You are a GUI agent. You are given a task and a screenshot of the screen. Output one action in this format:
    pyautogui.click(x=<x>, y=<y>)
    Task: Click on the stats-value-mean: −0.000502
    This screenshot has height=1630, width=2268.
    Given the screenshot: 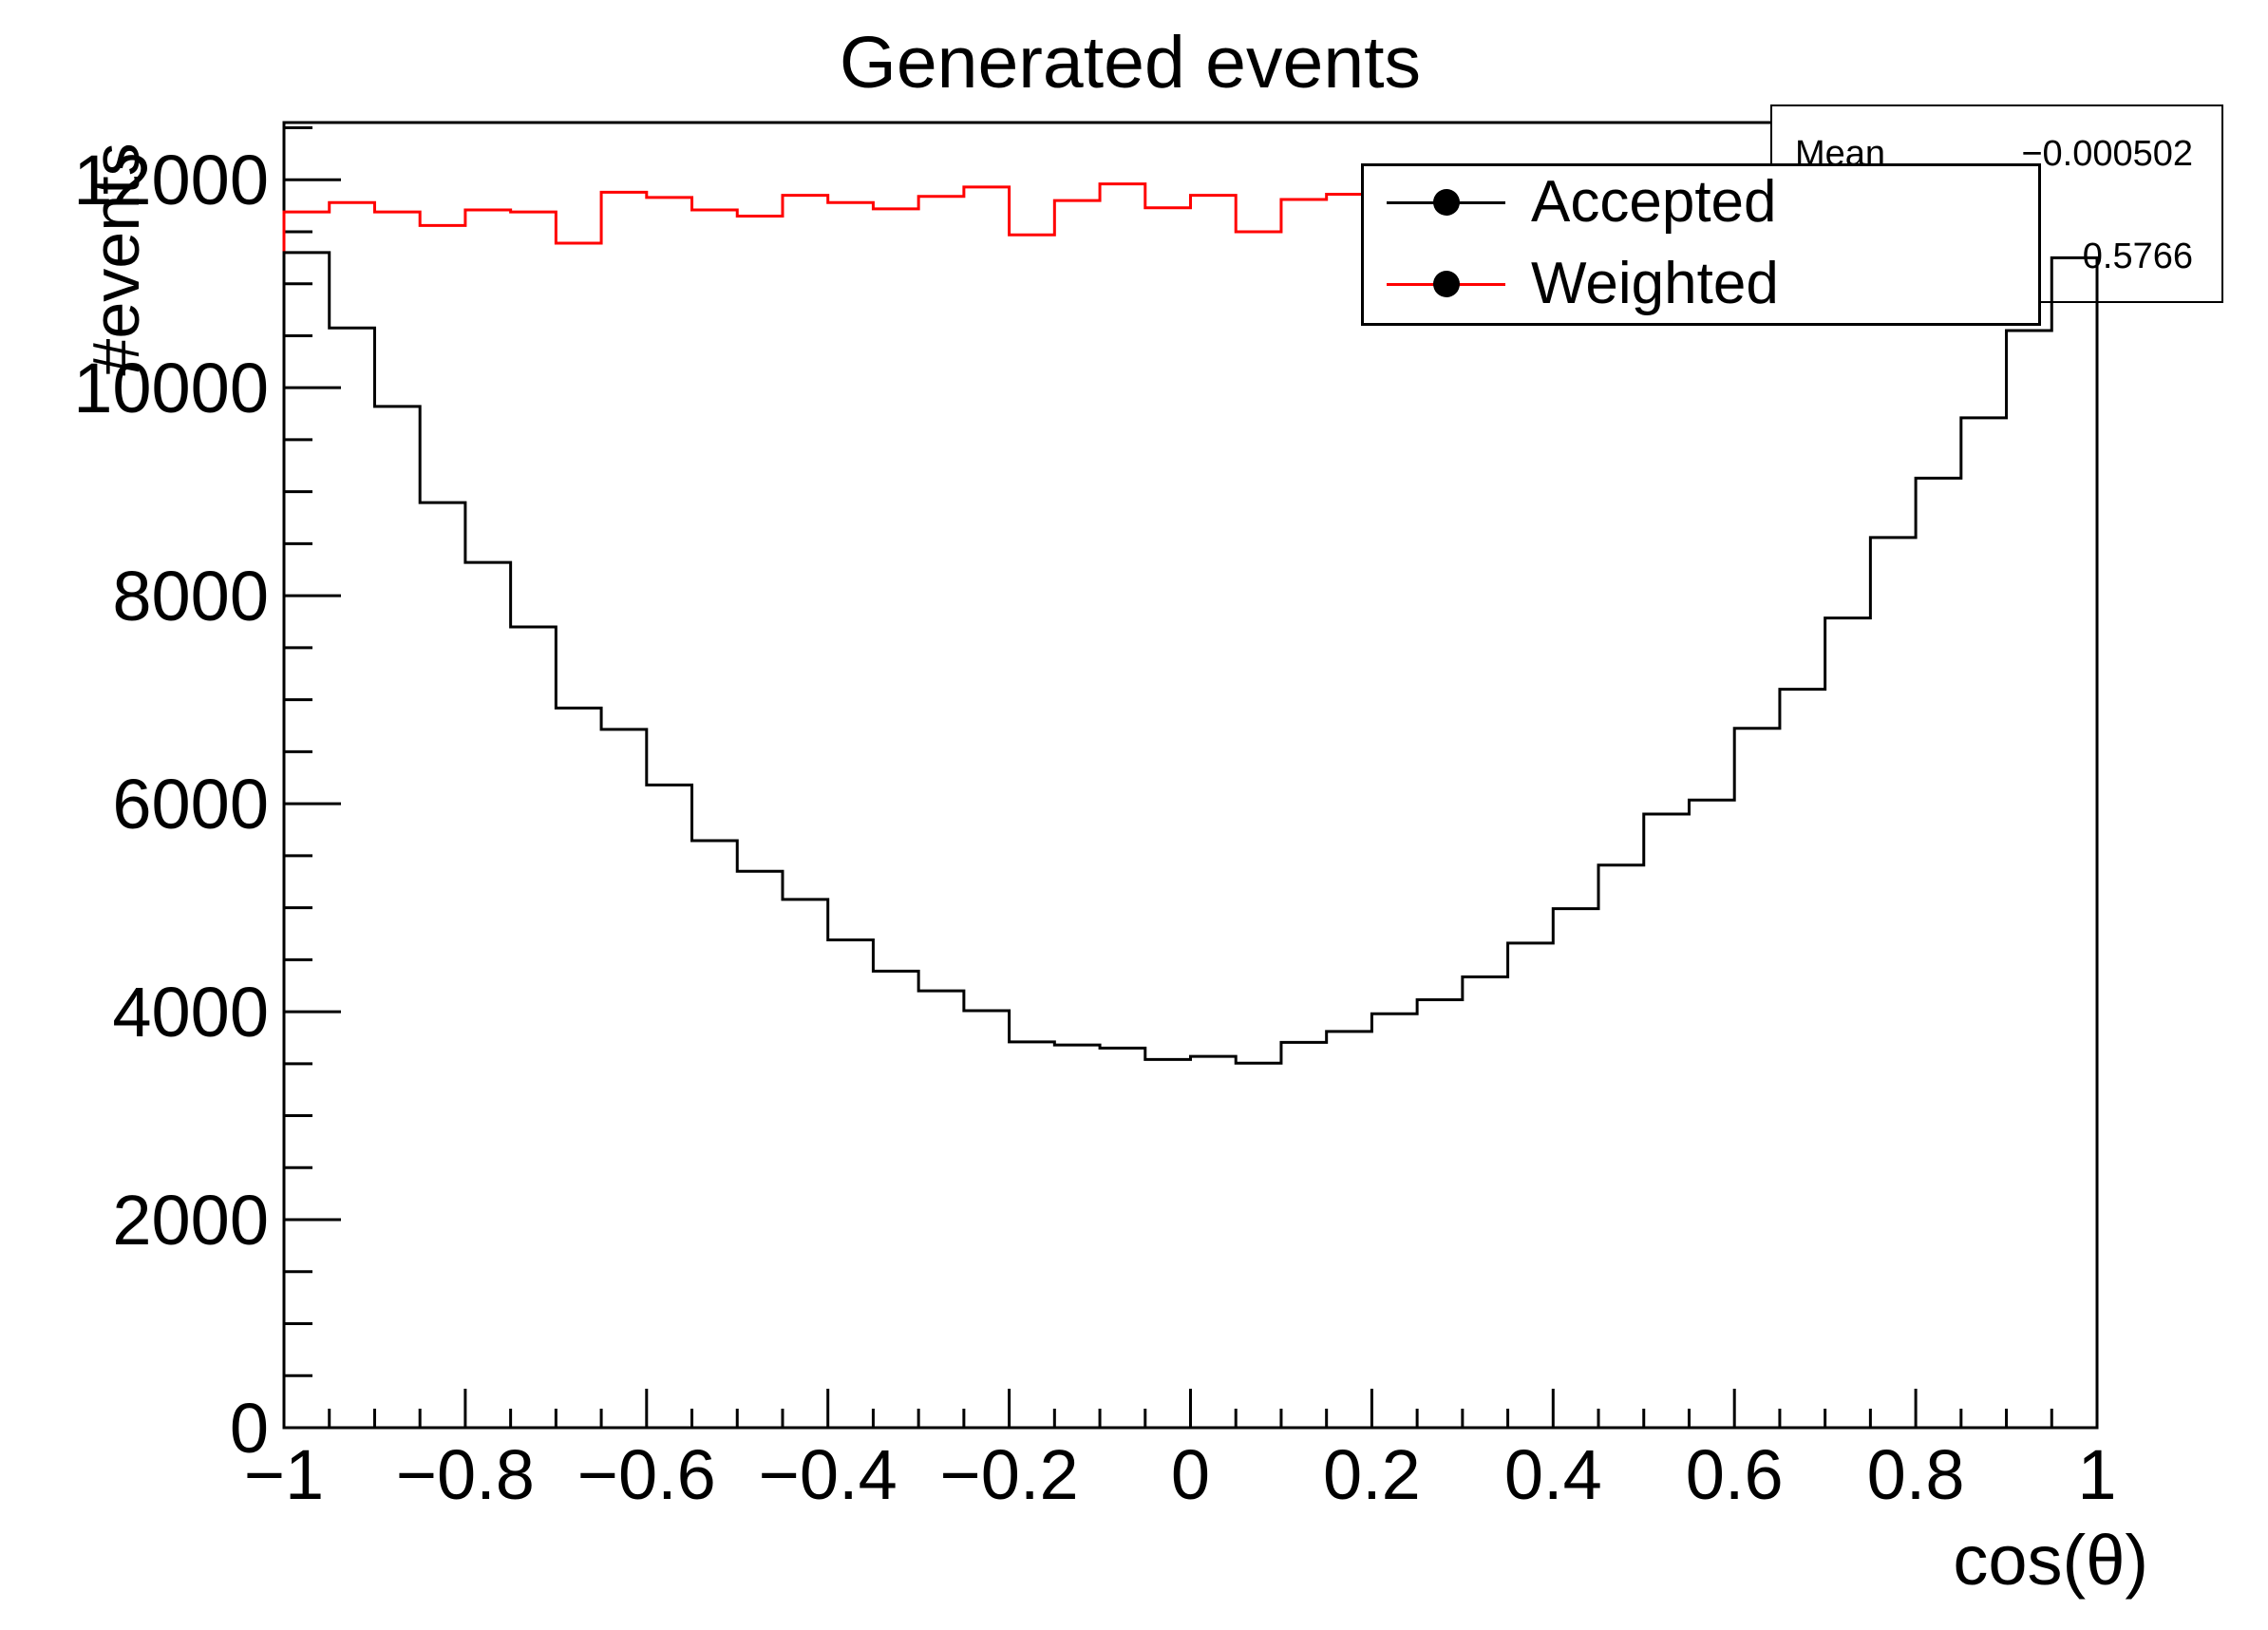 What is the action you would take?
    pyautogui.click(x=2107, y=153)
    